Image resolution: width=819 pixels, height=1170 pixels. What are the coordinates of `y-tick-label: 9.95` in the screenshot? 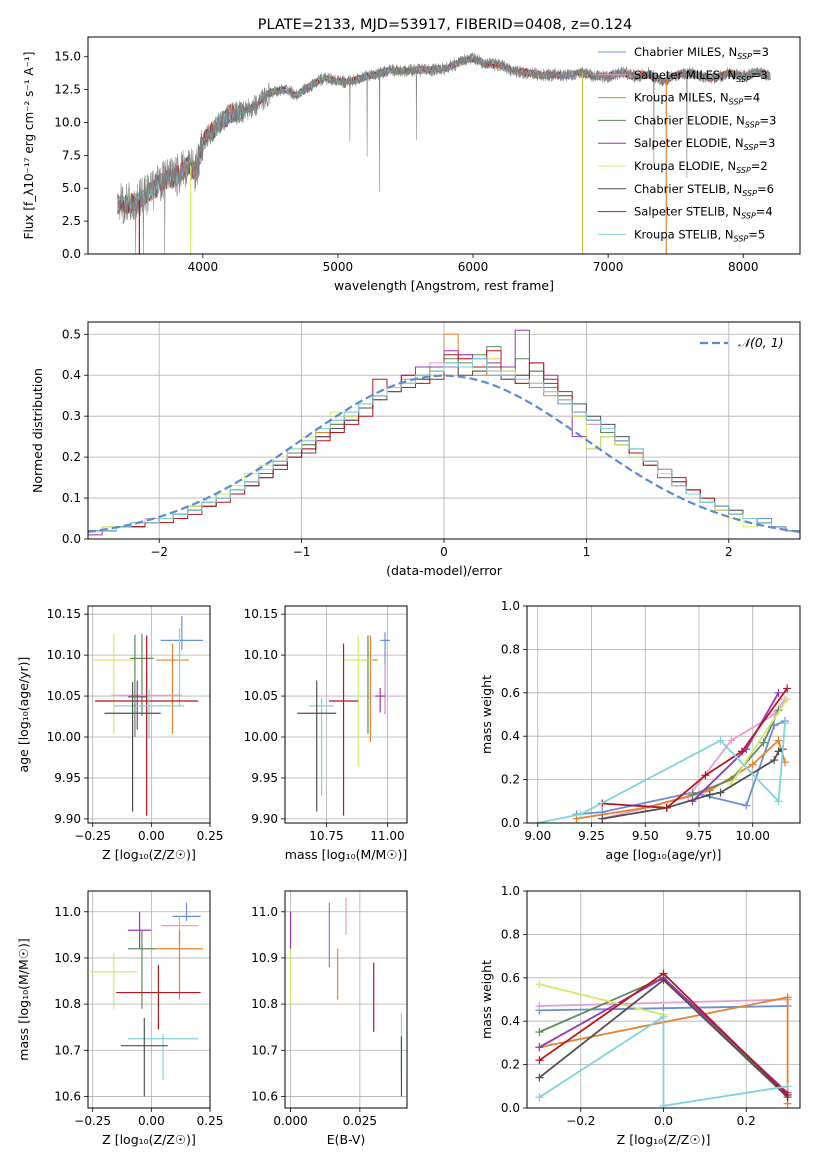 It's located at (67, 778).